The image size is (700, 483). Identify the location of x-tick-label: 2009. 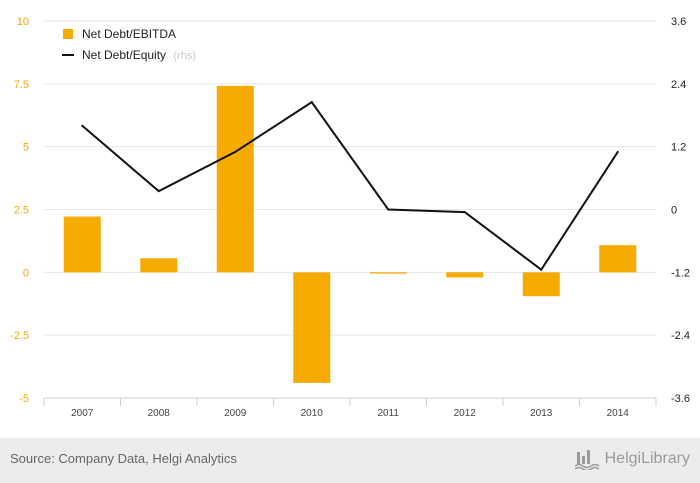
(235, 413).